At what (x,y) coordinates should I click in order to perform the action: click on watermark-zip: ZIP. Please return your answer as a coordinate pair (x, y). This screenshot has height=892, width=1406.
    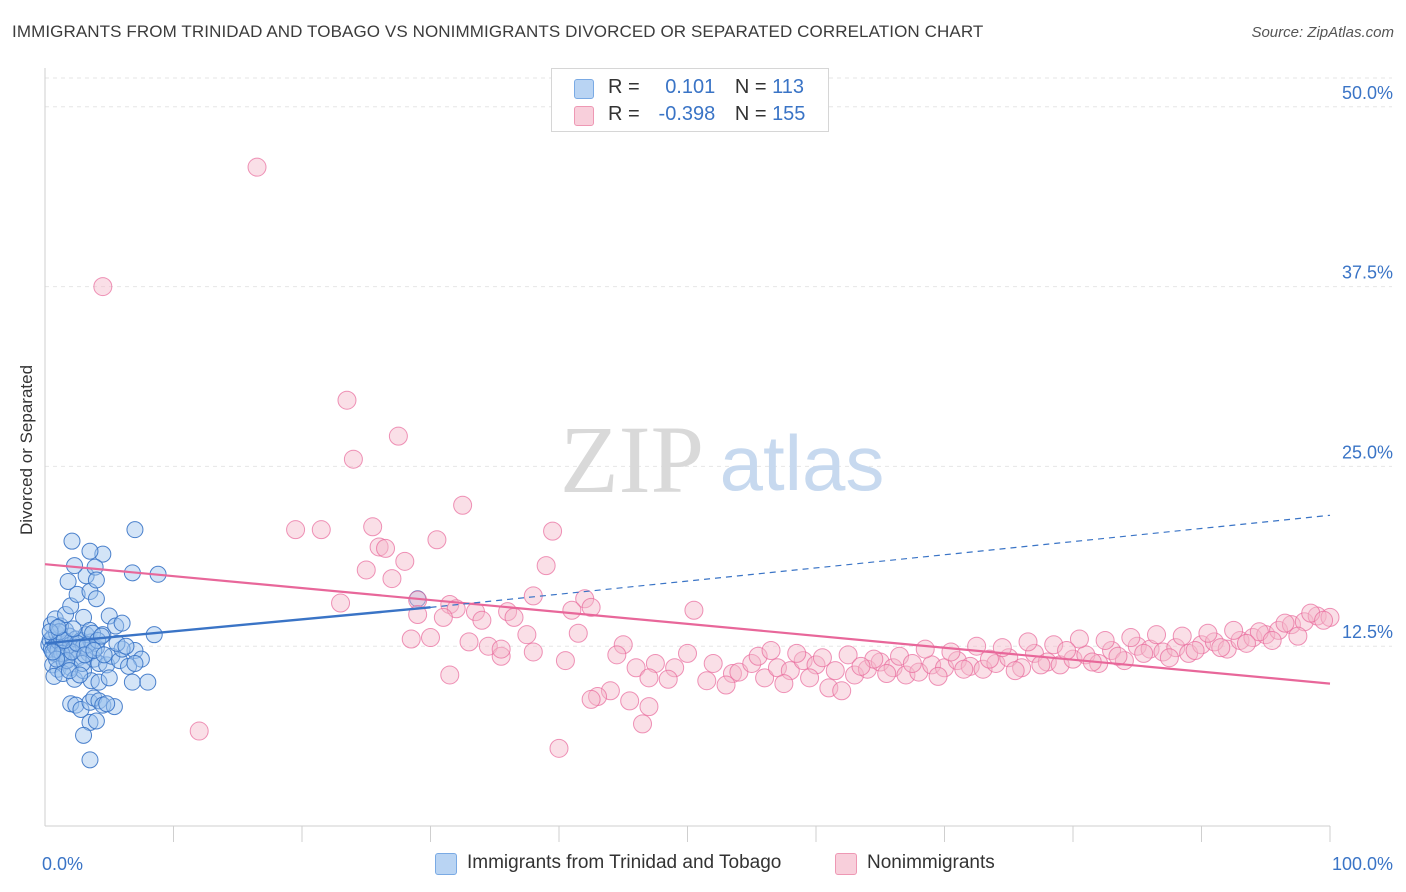
    Looking at the image, I should click on (632, 459).